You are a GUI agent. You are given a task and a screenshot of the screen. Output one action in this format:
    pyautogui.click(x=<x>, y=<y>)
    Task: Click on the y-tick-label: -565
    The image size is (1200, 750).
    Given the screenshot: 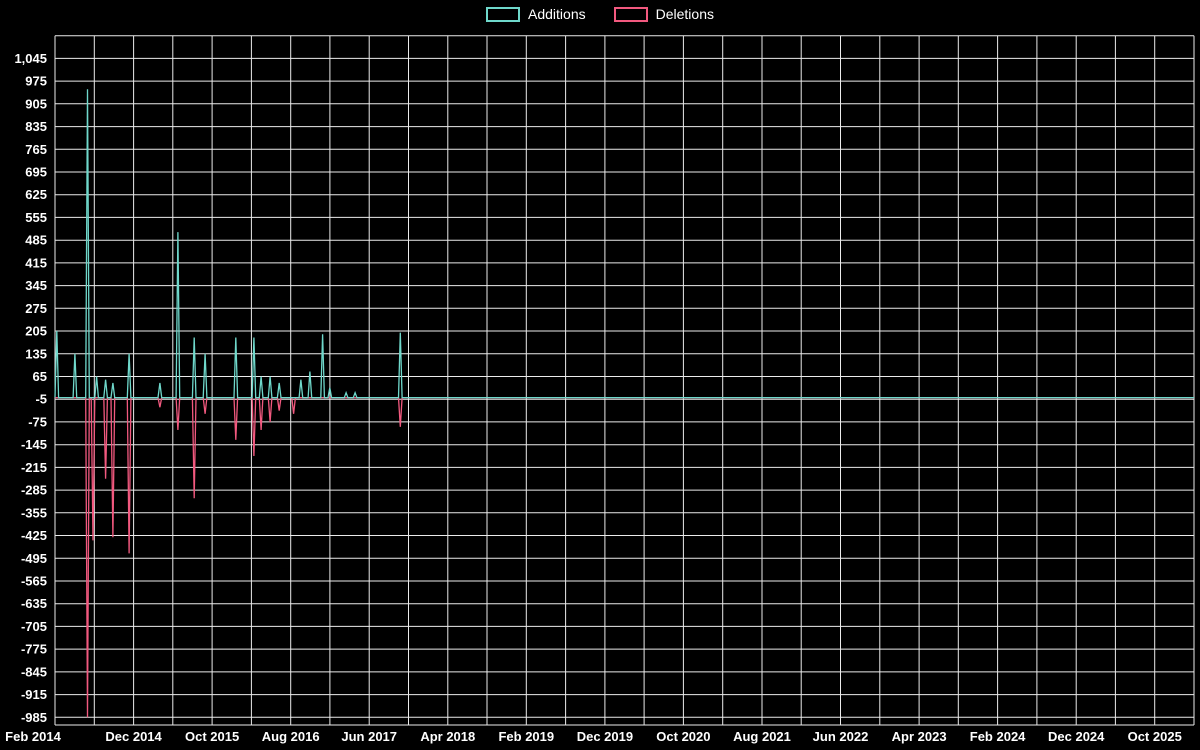 What is the action you would take?
    pyautogui.click(x=34, y=581)
    